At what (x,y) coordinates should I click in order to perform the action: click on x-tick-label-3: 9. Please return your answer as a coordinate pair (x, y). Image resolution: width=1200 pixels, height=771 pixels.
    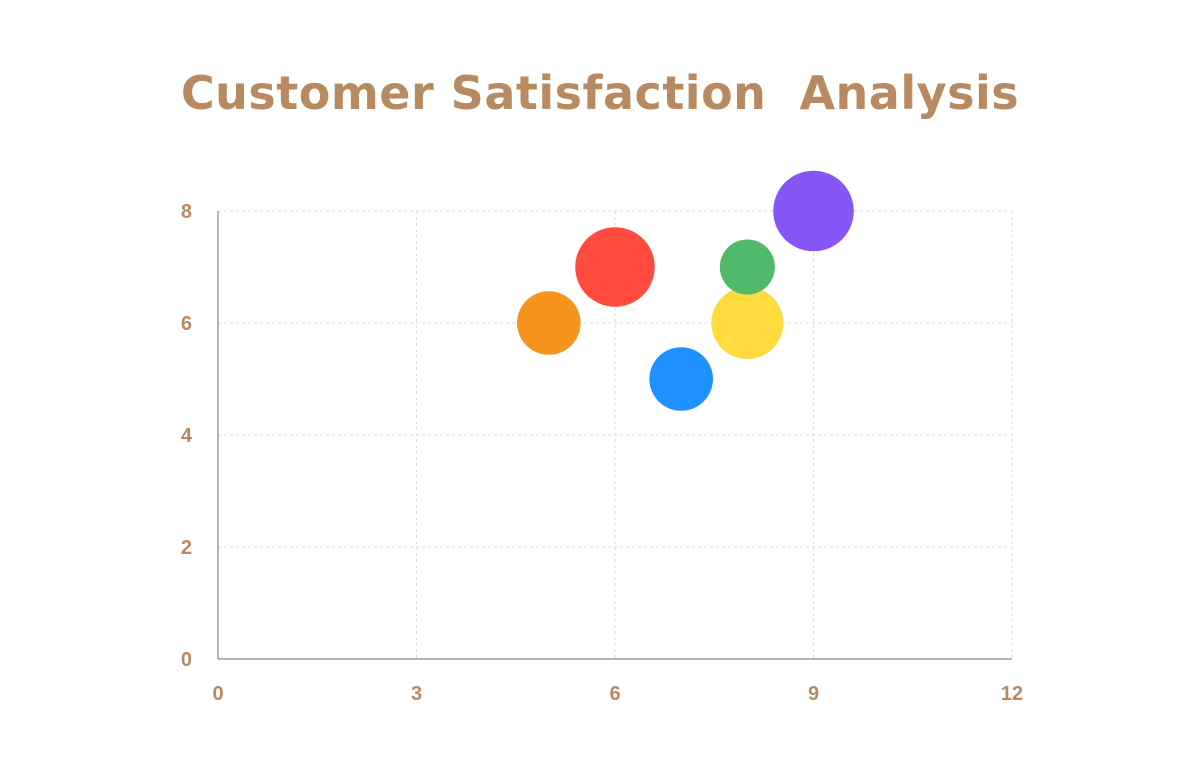
    Looking at the image, I should click on (813, 694).